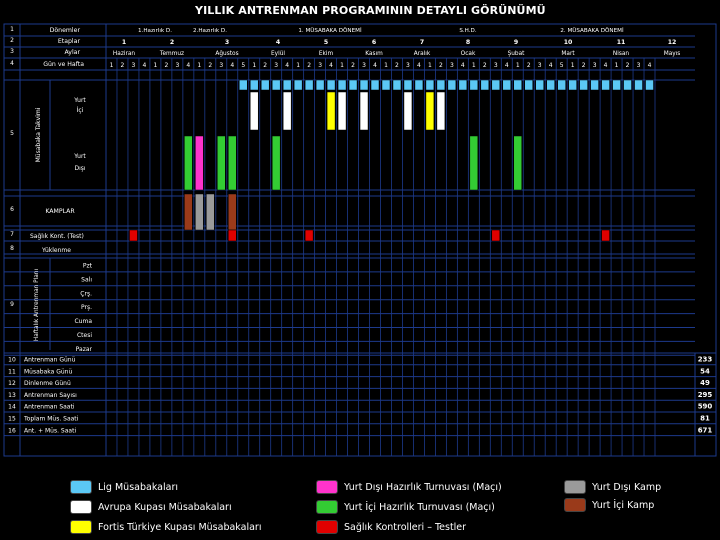  I want to click on label-aylar: Aylar, so click(72, 52).